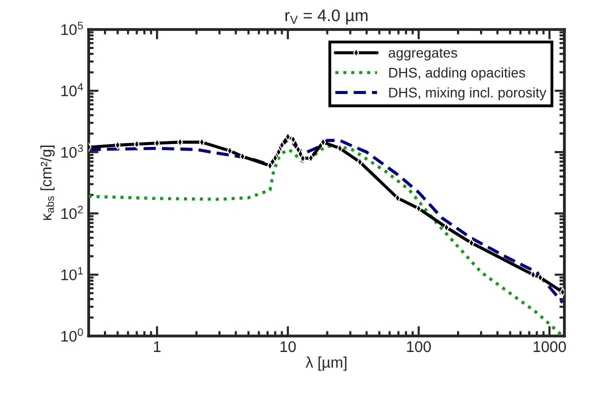 The image size is (591, 393). Describe the element at coordinates (288, 346) in the screenshot. I see `x-tick-label: 10` at that location.